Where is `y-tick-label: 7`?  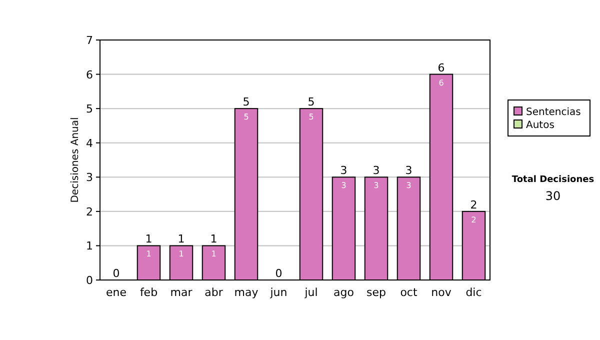 y-tick-label: 7 is located at coordinates (89, 40).